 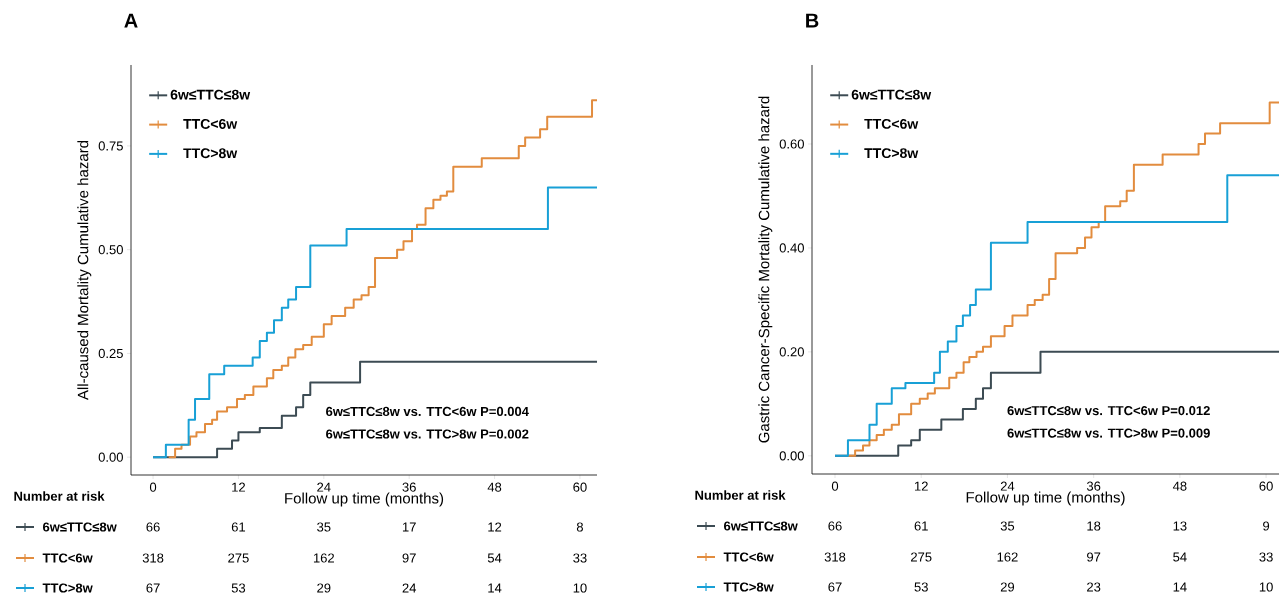 What do you see at coordinates (110, 146) in the screenshot?
I see `y-tick-label: 0.75` at bounding box center [110, 146].